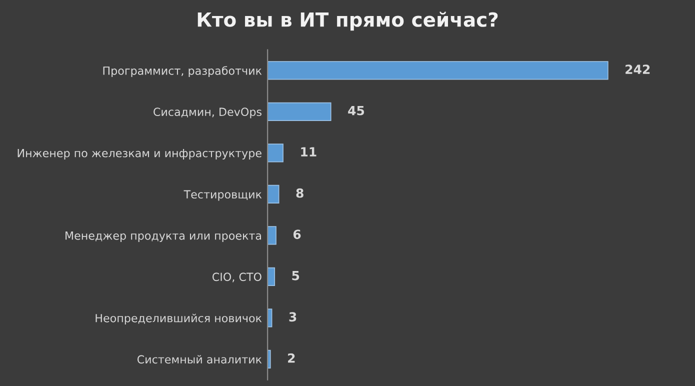 This screenshot has width=695, height=386. Describe the element at coordinates (291, 358) in the screenshot. I see `data-label: 2` at that location.